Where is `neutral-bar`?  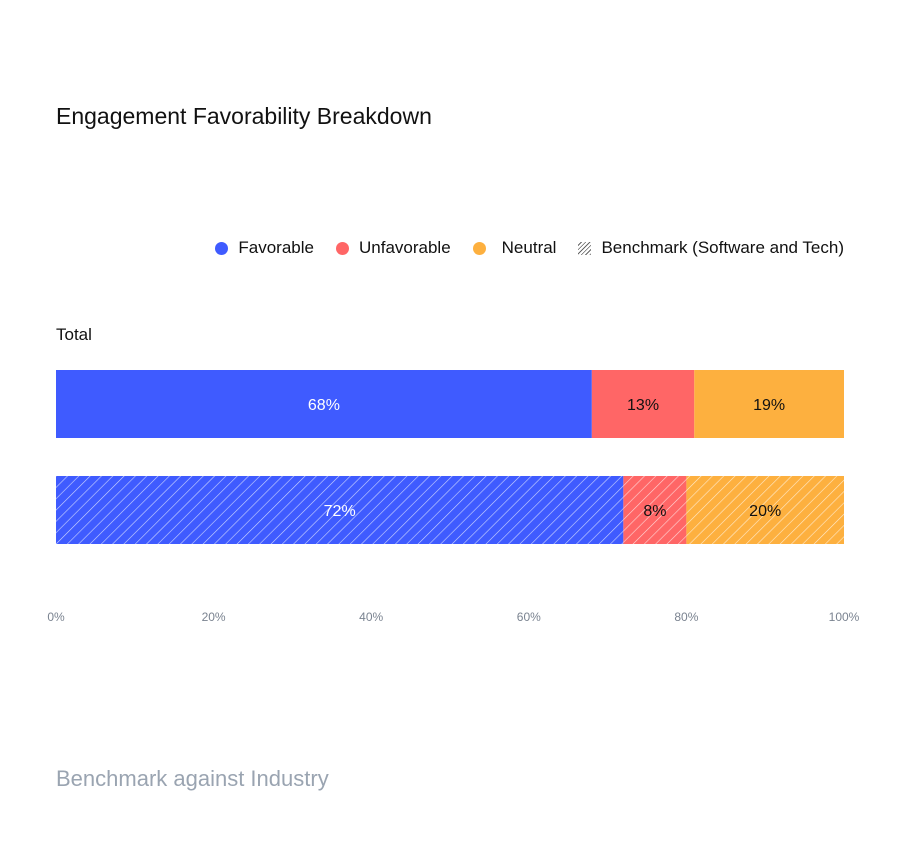
neutral-bar is located at coordinates (769, 404).